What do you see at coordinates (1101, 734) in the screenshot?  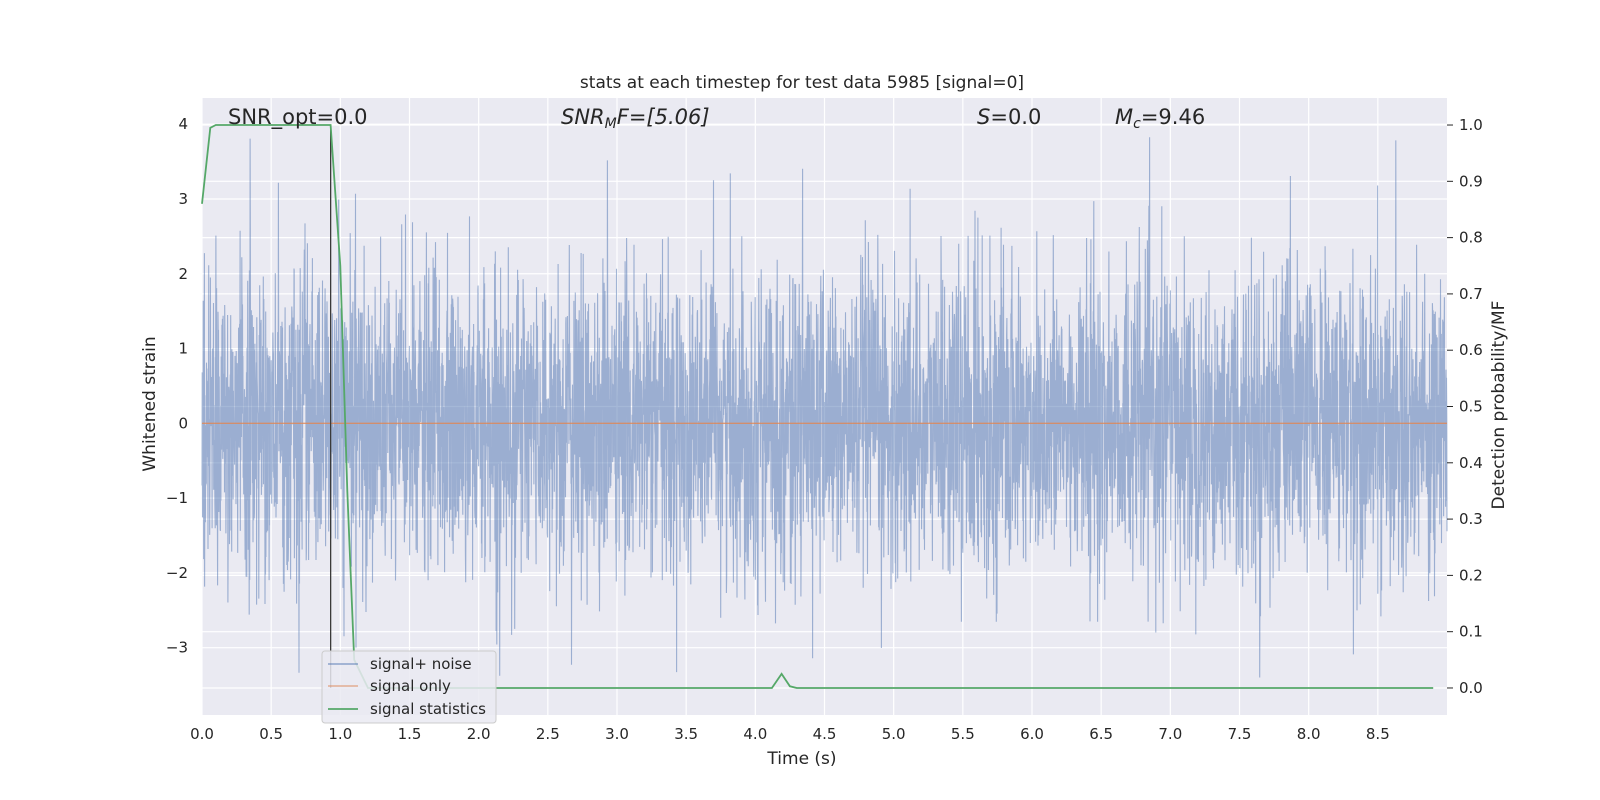 I see `x-tick-label: 6.5` at bounding box center [1101, 734].